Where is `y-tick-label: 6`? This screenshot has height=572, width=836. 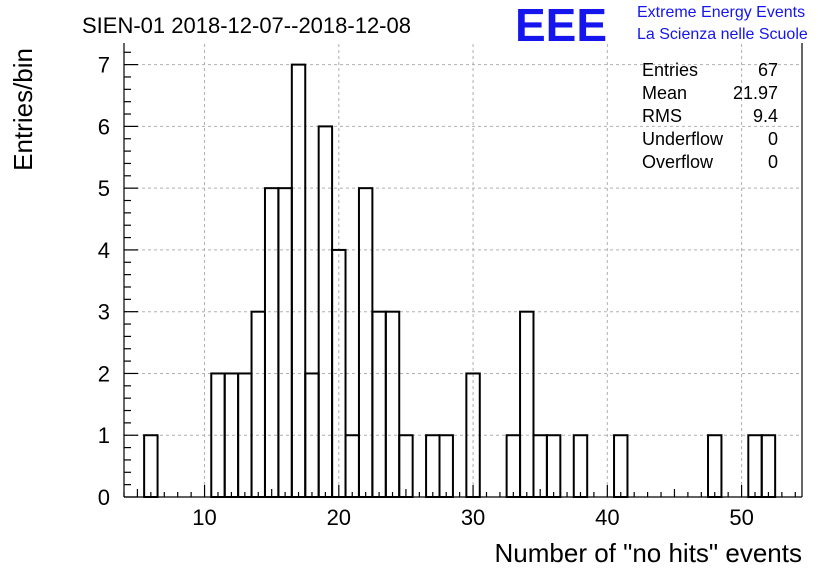 y-tick-label: 6 is located at coordinates (104, 126).